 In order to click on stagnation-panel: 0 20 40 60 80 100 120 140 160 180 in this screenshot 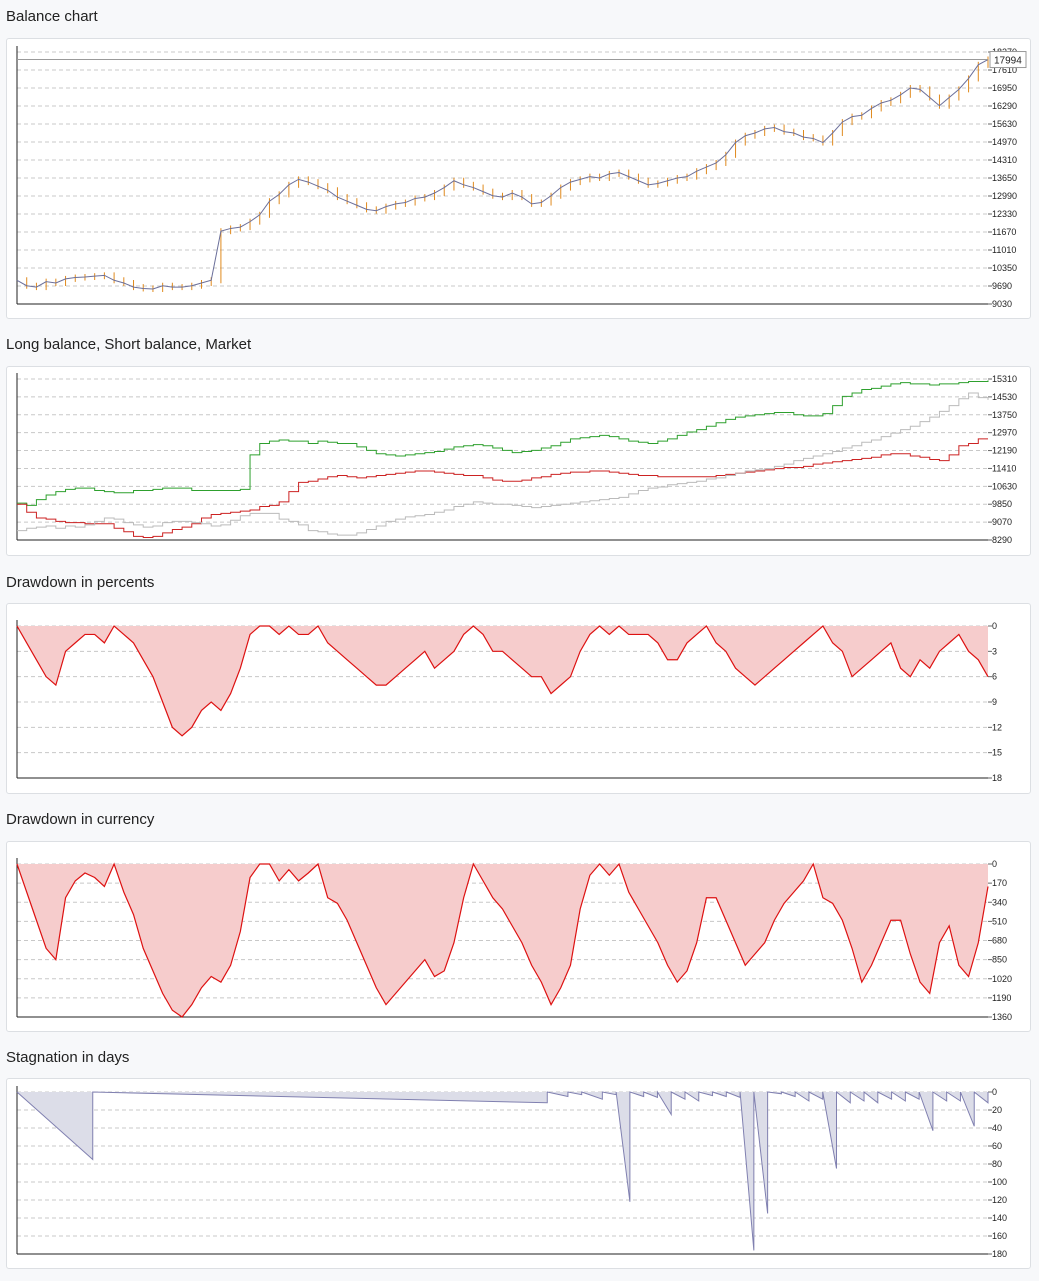, I will do `click(518, 1173)`.